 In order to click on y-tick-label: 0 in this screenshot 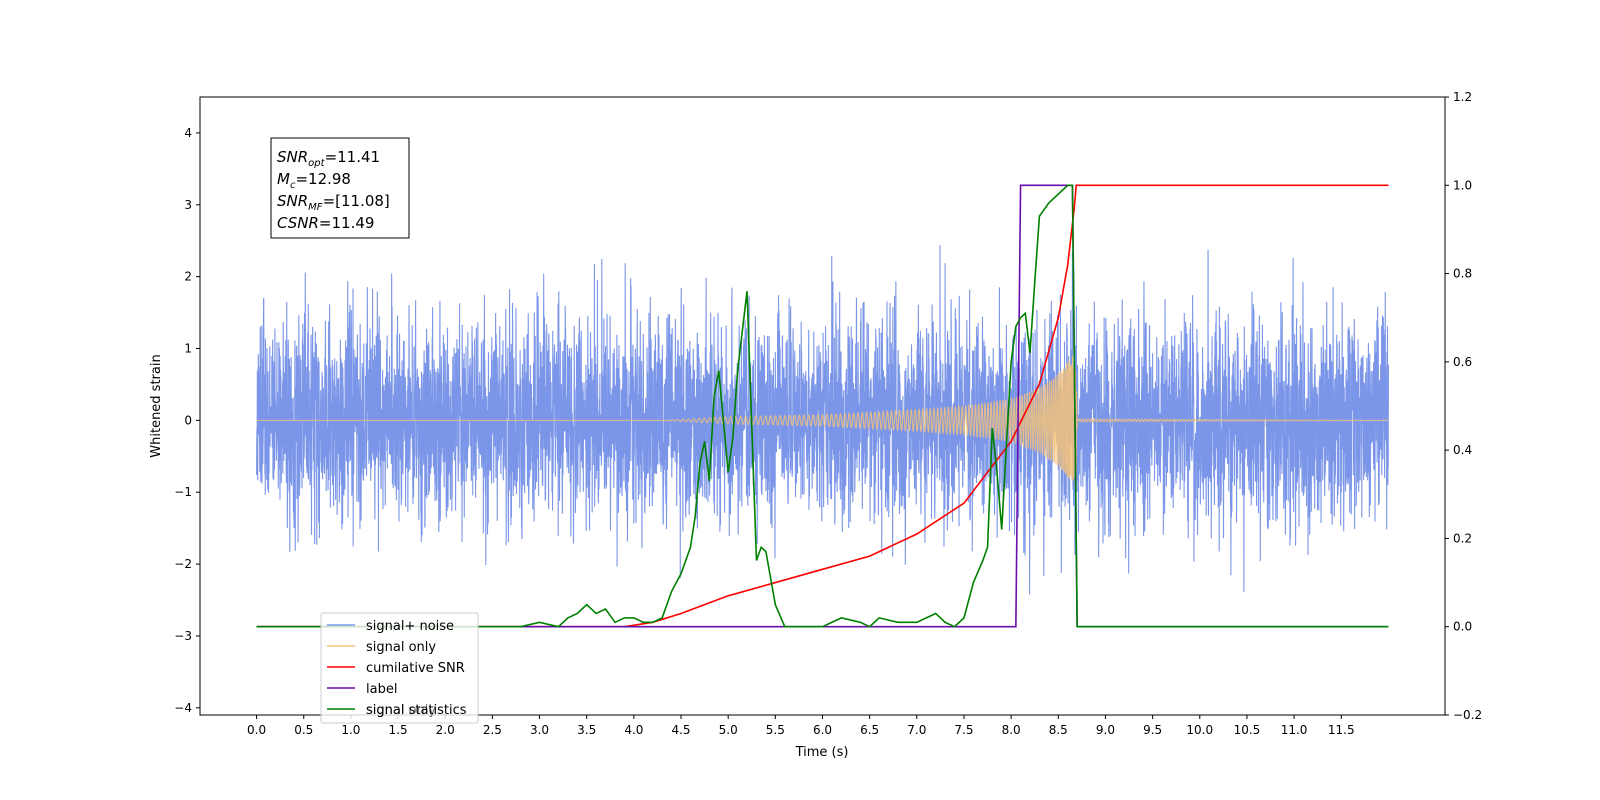, I will do `click(188, 420)`.